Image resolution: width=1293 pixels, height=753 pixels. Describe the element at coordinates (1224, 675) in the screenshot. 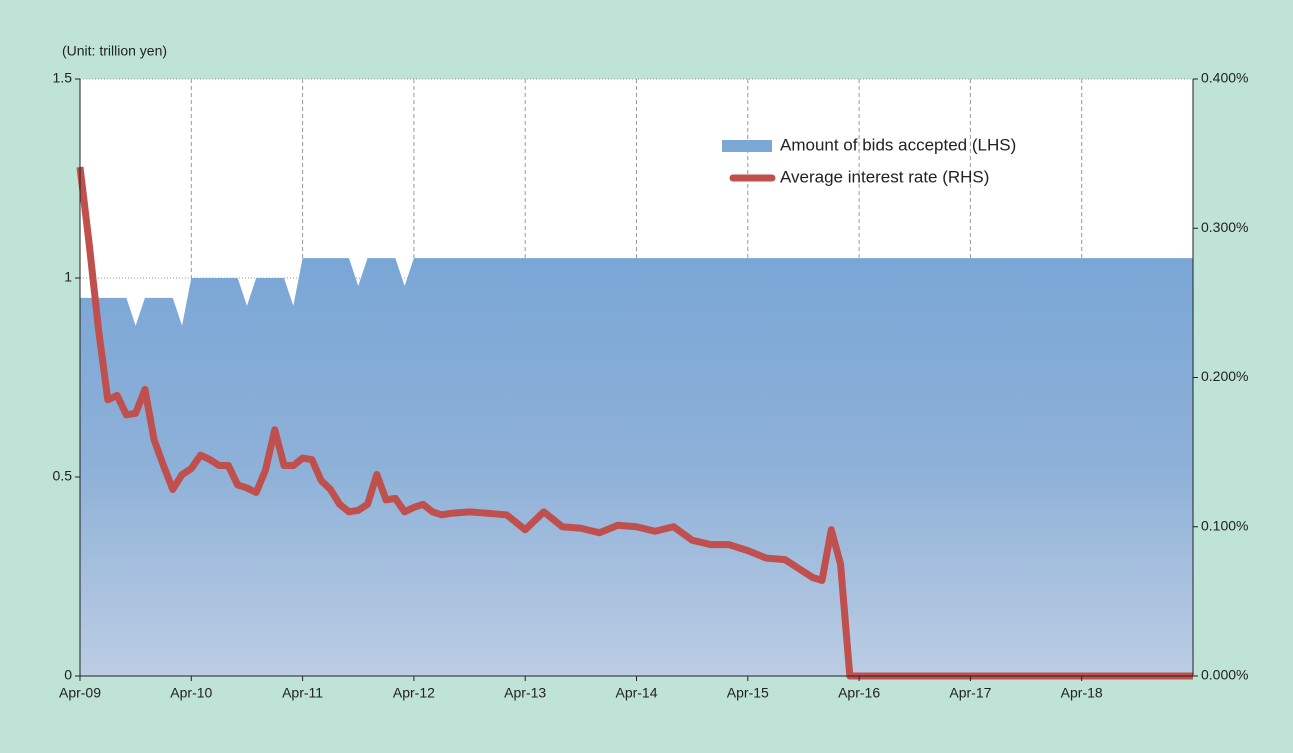

I see `y2-tick-label: 0.000%` at that location.